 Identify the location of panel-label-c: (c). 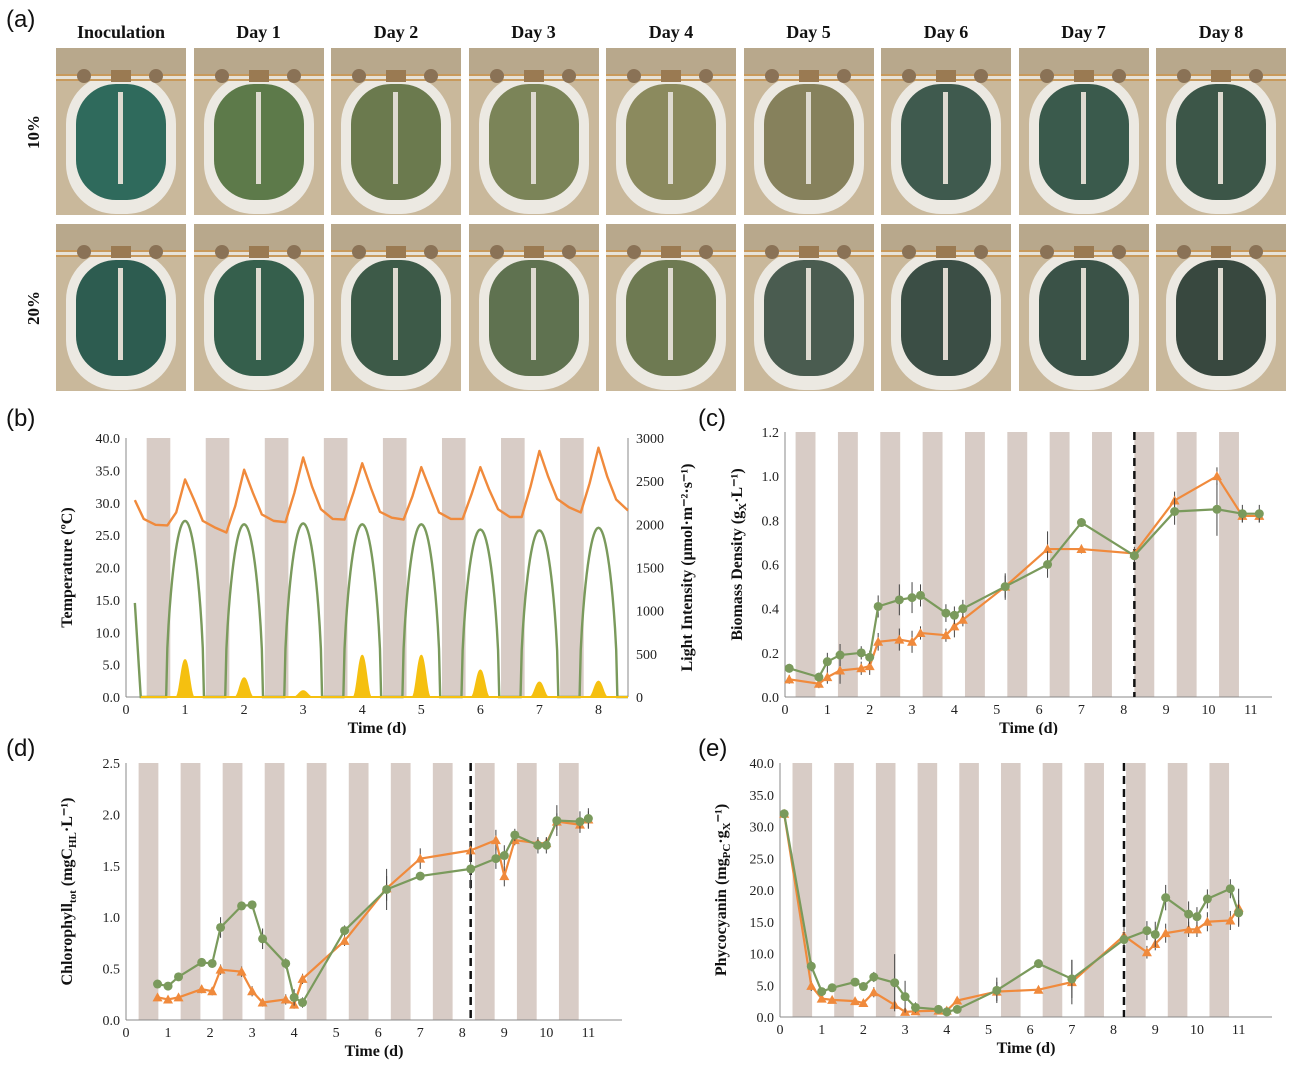
(712, 418).